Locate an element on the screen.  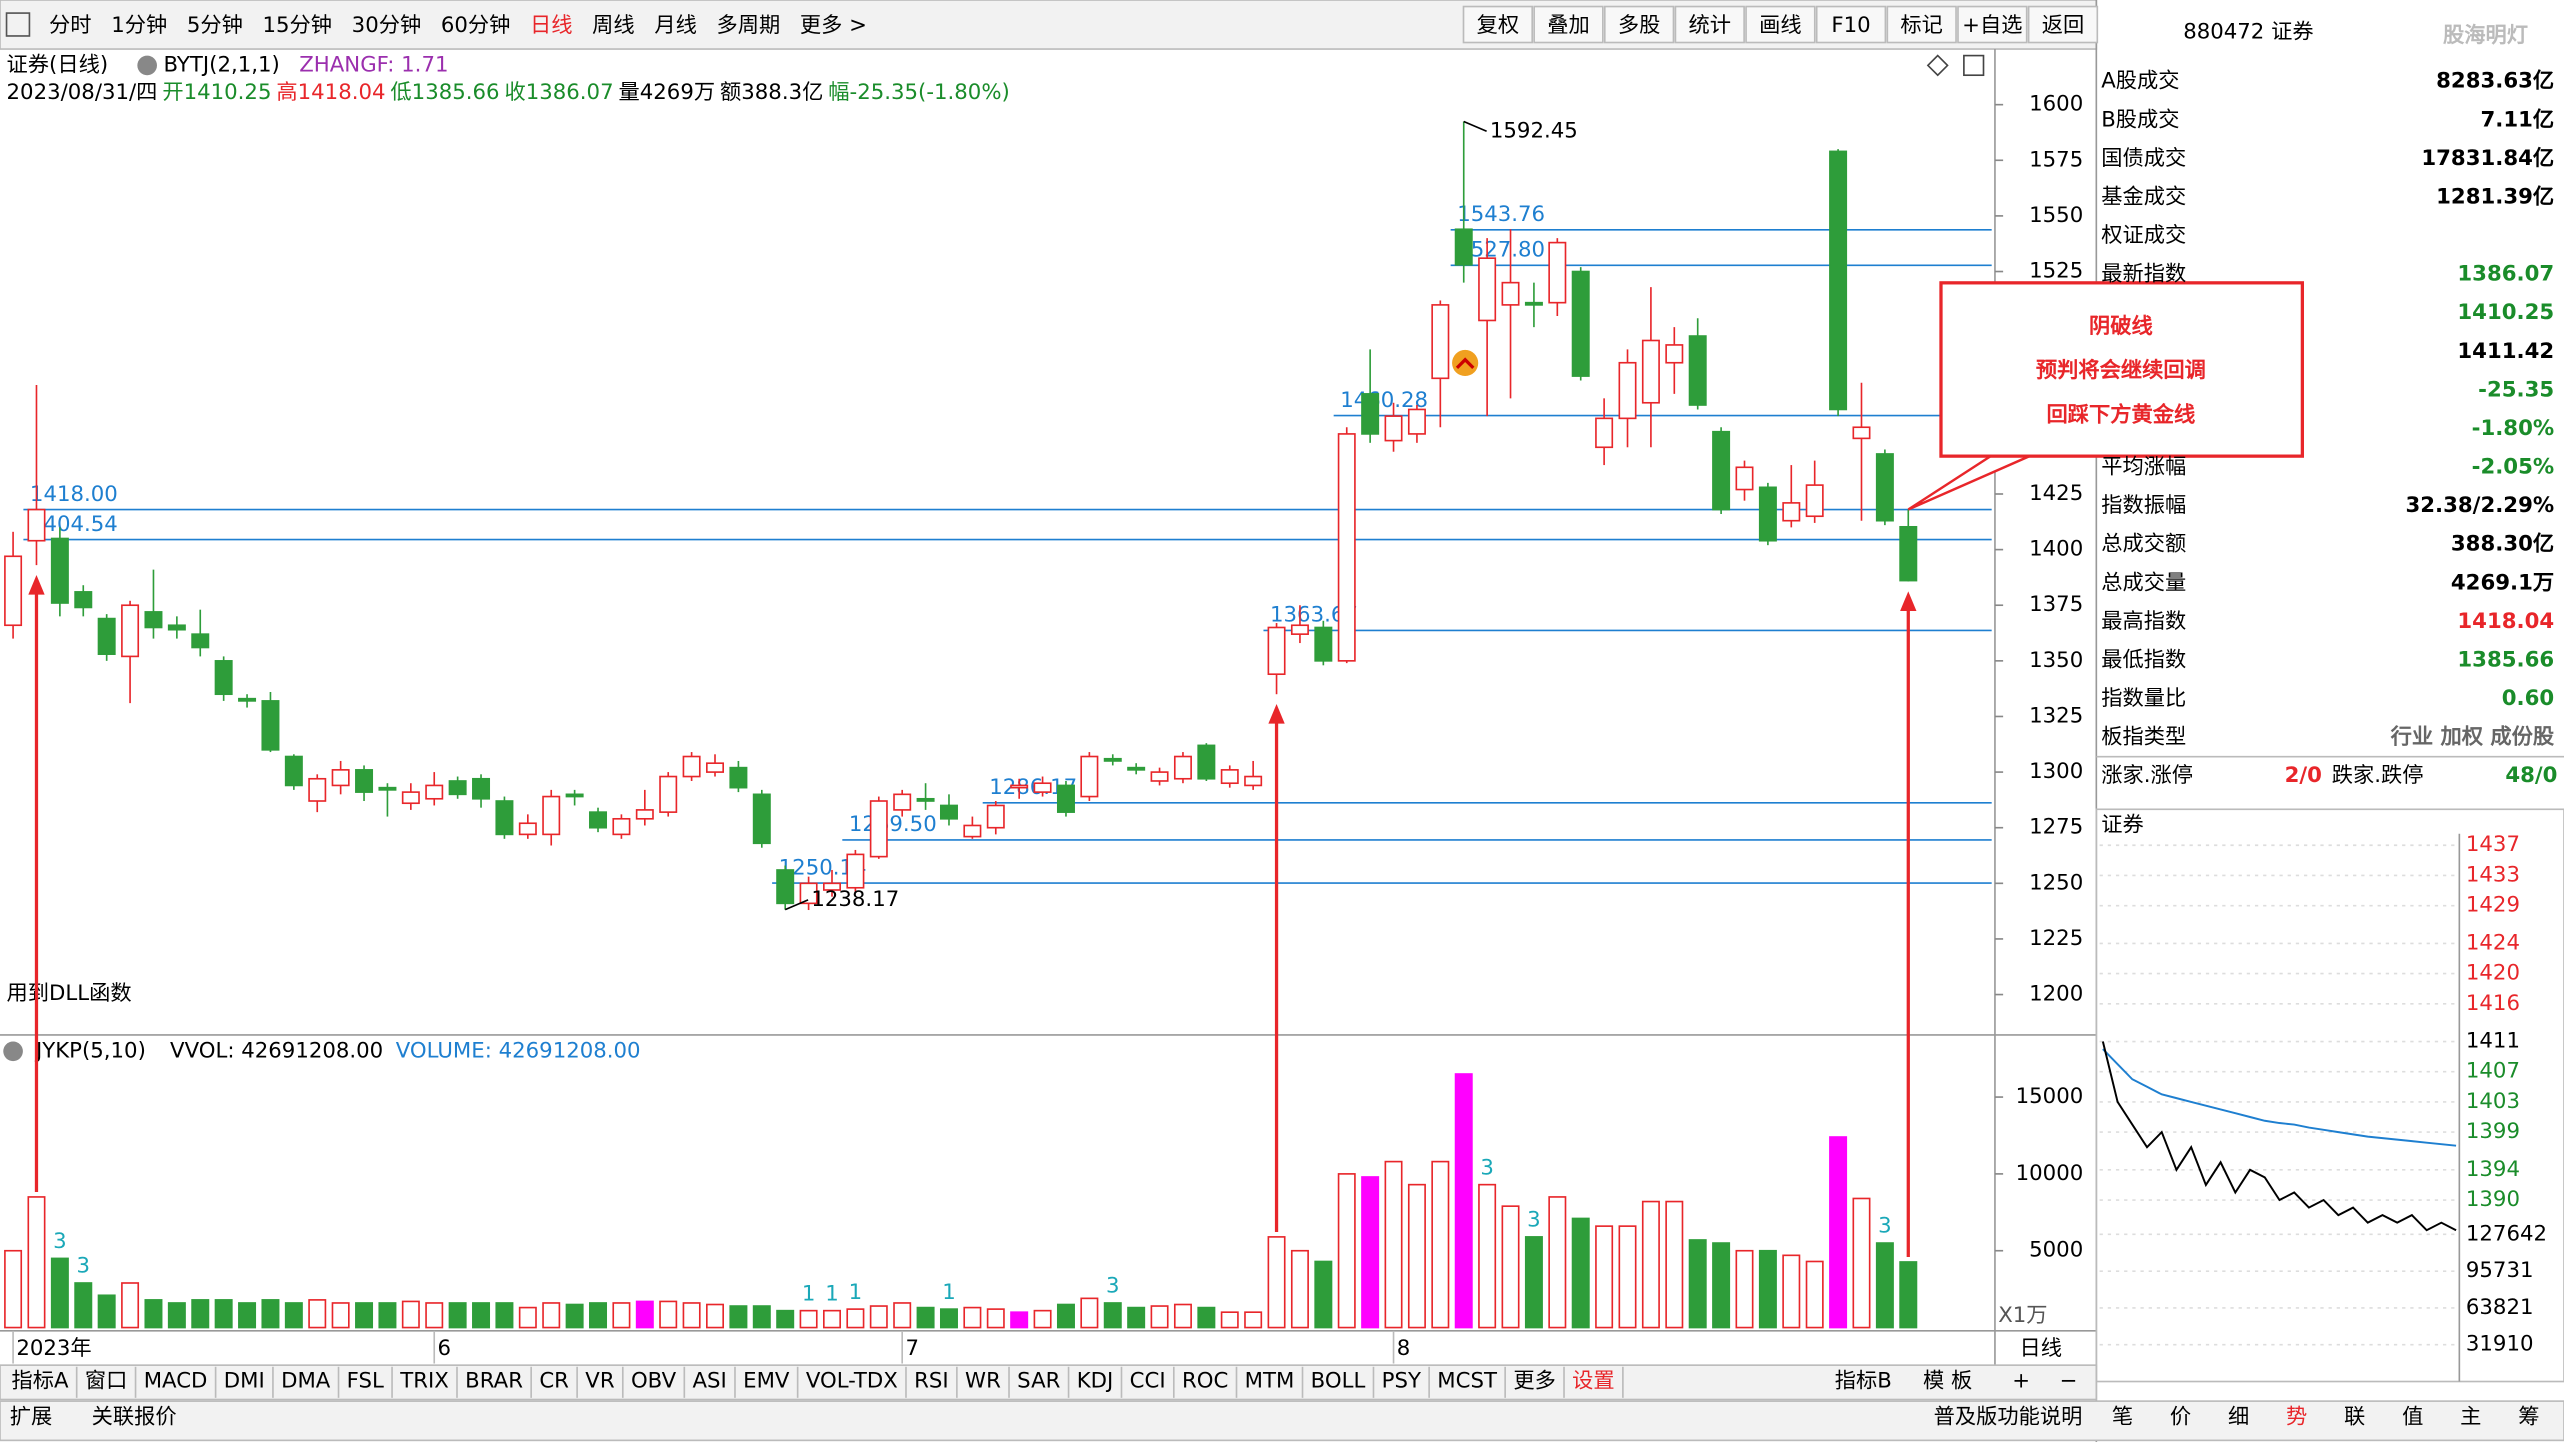
status-button: 值 is located at coordinates (2412, 1416).